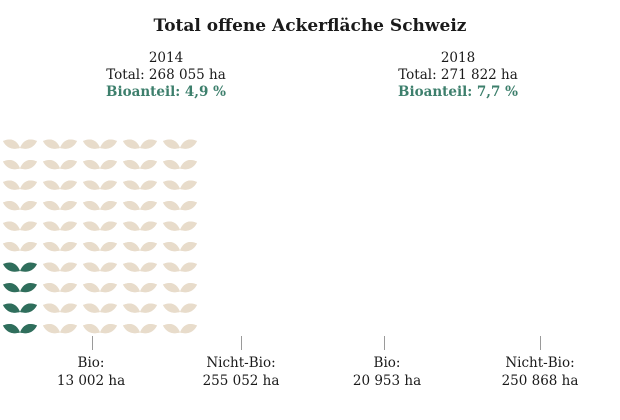 The width and height of the screenshot is (620, 420). Describe the element at coordinates (166, 92) in the screenshot. I see `bio-share-label: Bioanteil: 4,9 %` at that location.